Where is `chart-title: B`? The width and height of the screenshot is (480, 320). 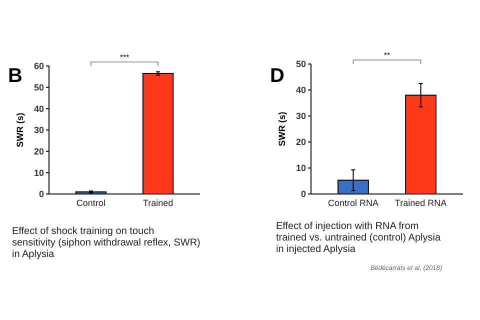
chart-title: B is located at coordinates (15, 76).